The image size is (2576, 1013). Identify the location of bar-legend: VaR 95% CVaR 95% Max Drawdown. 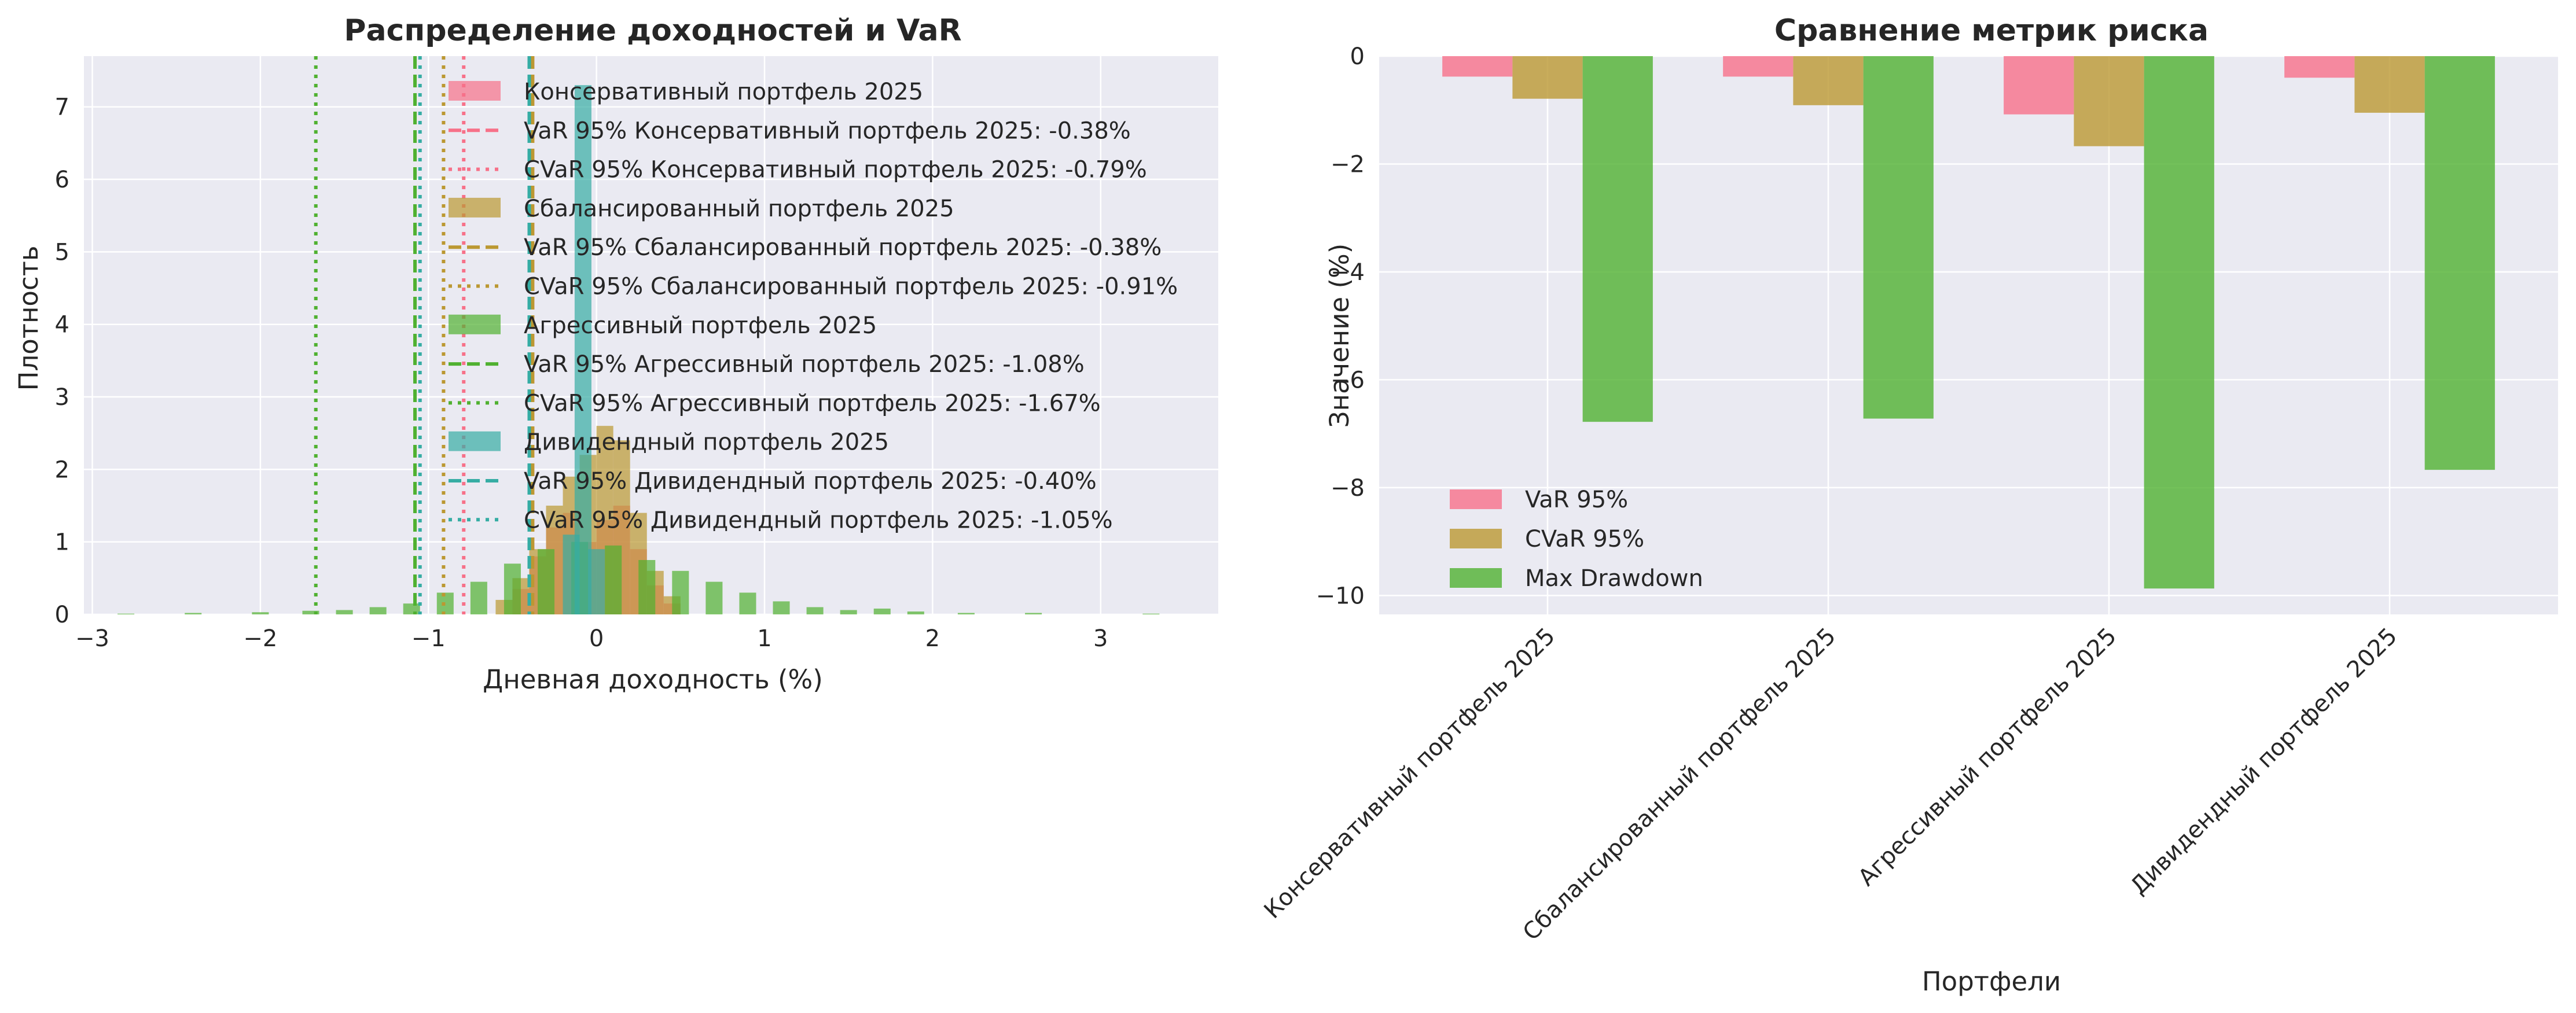
(1577, 539).